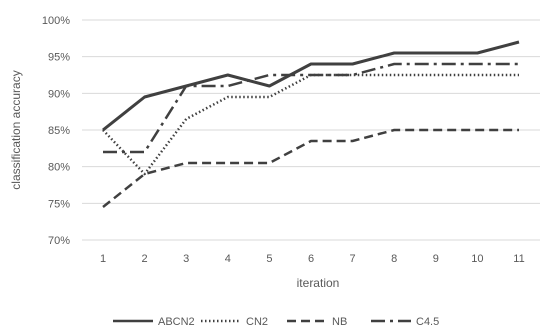 Image resolution: width=550 pixels, height=329 pixels. I want to click on legend: ABCN2 CN2 NB C4.5, so click(276, 322).